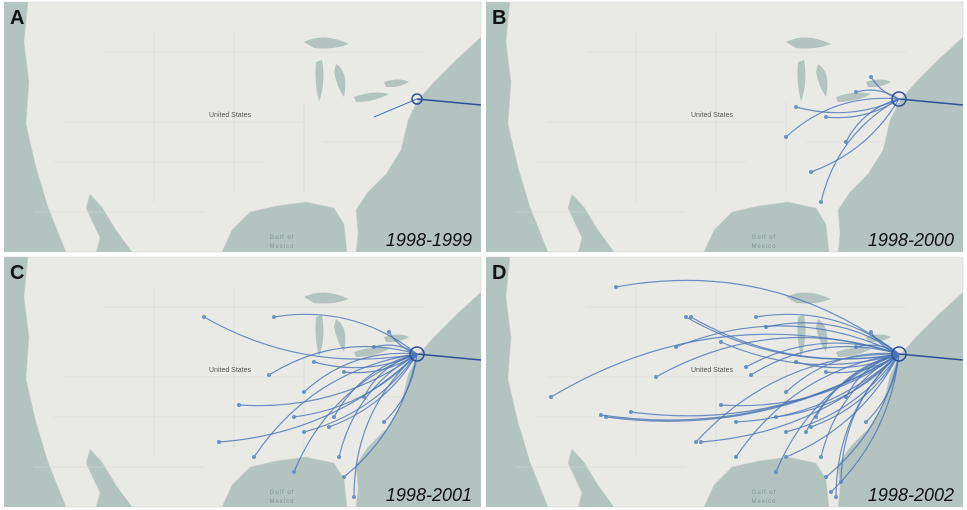 The width and height of the screenshot is (967, 510). Describe the element at coordinates (911, 495) in the screenshot. I see `period-label: 1998-2002` at that location.